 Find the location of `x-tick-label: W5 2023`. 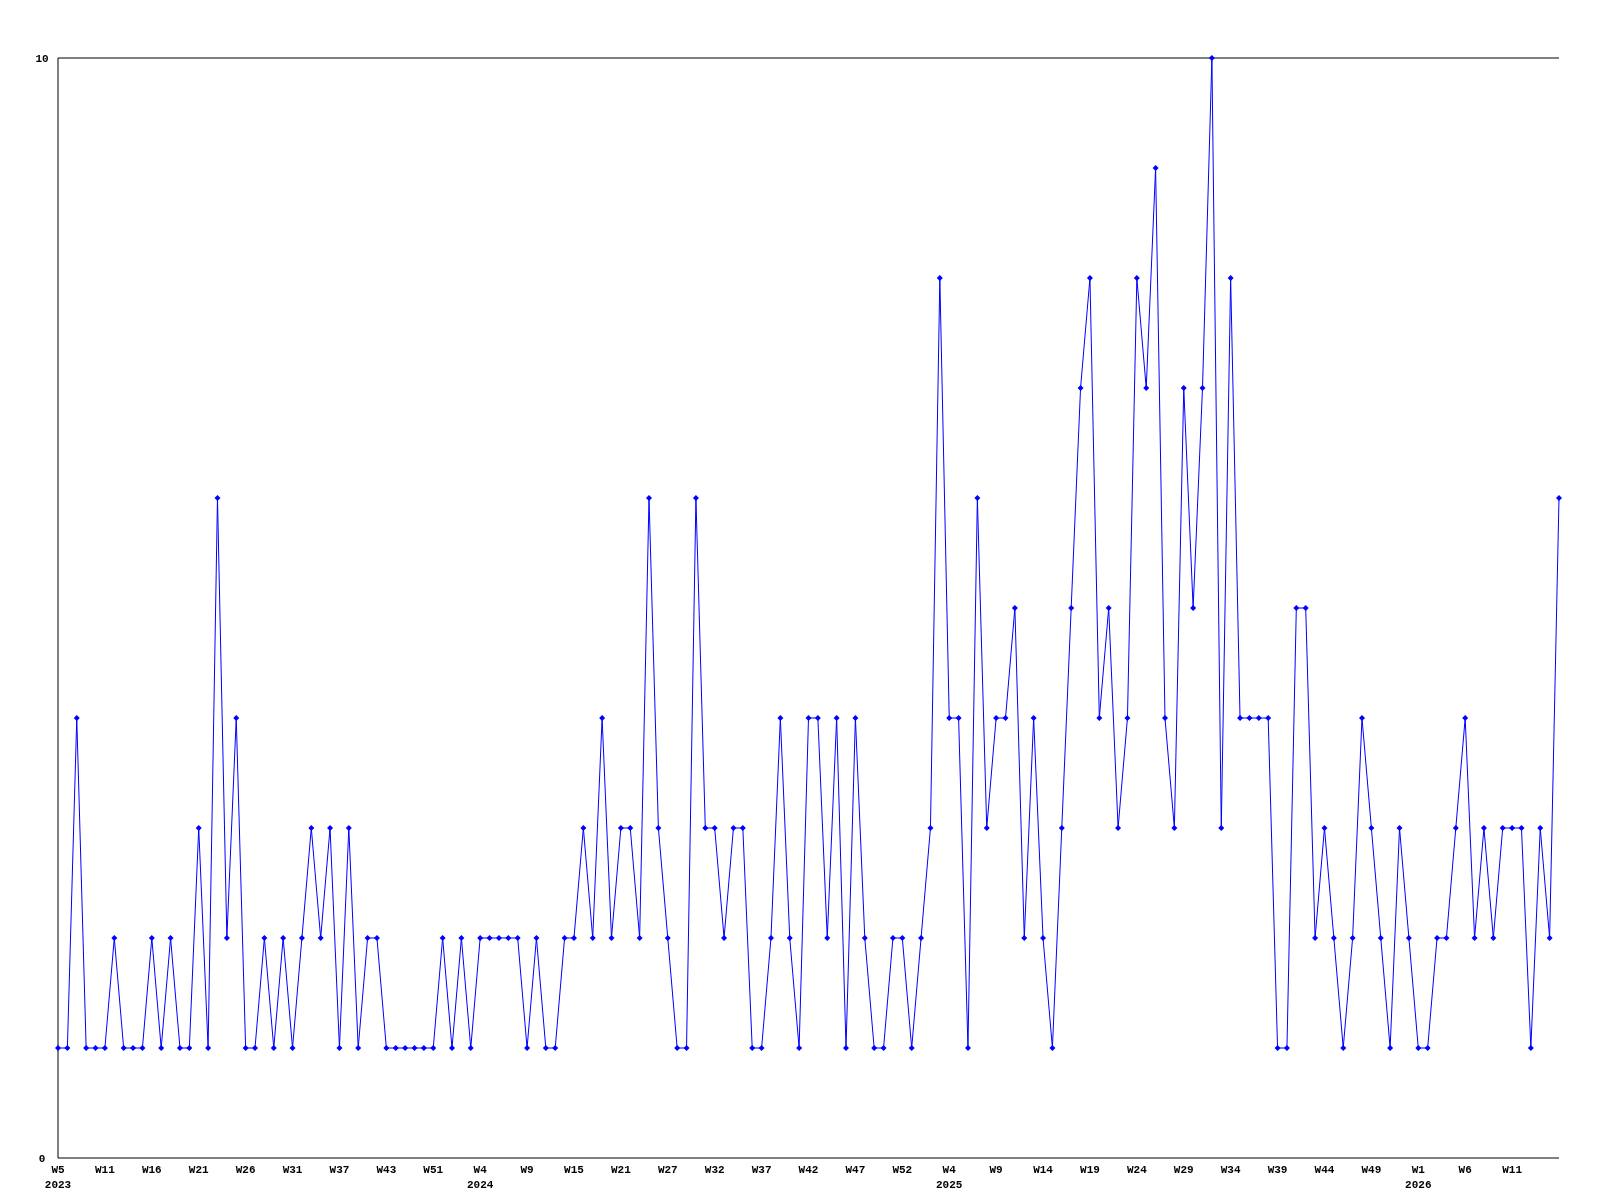

x-tick-label: W5 2023 is located at coordinates (58, 1177).